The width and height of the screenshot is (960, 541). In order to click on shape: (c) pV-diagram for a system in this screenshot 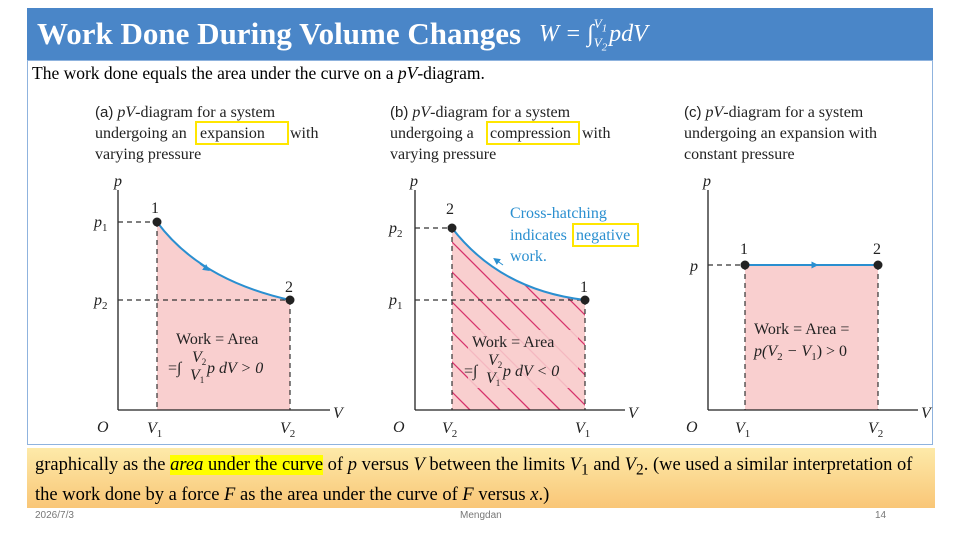, I will do `click(774, 112)`.